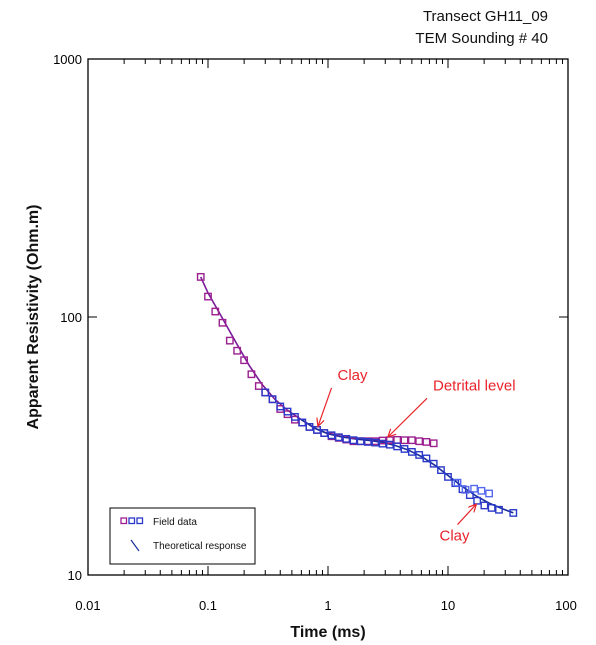  Describe the element at coordinates (208, 605) in the screenshot. I see `x-tick-label: 0.1` at that location.